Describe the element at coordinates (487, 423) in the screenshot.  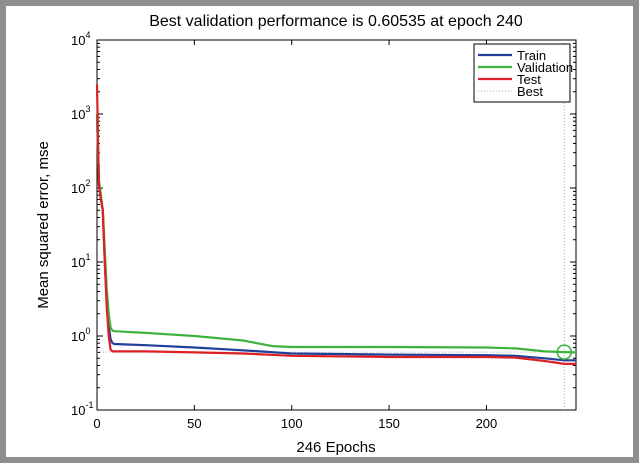
I see `x-tick-label: 200` at that location.